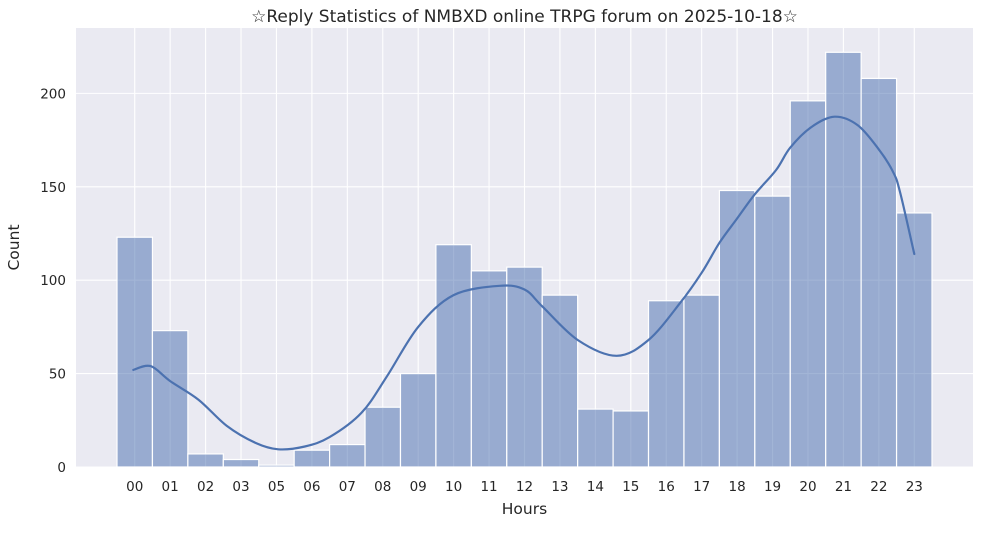 The height and width of the screenshot is (533, 984). I want to click on y-tick-0: 0, so click(61, 468).